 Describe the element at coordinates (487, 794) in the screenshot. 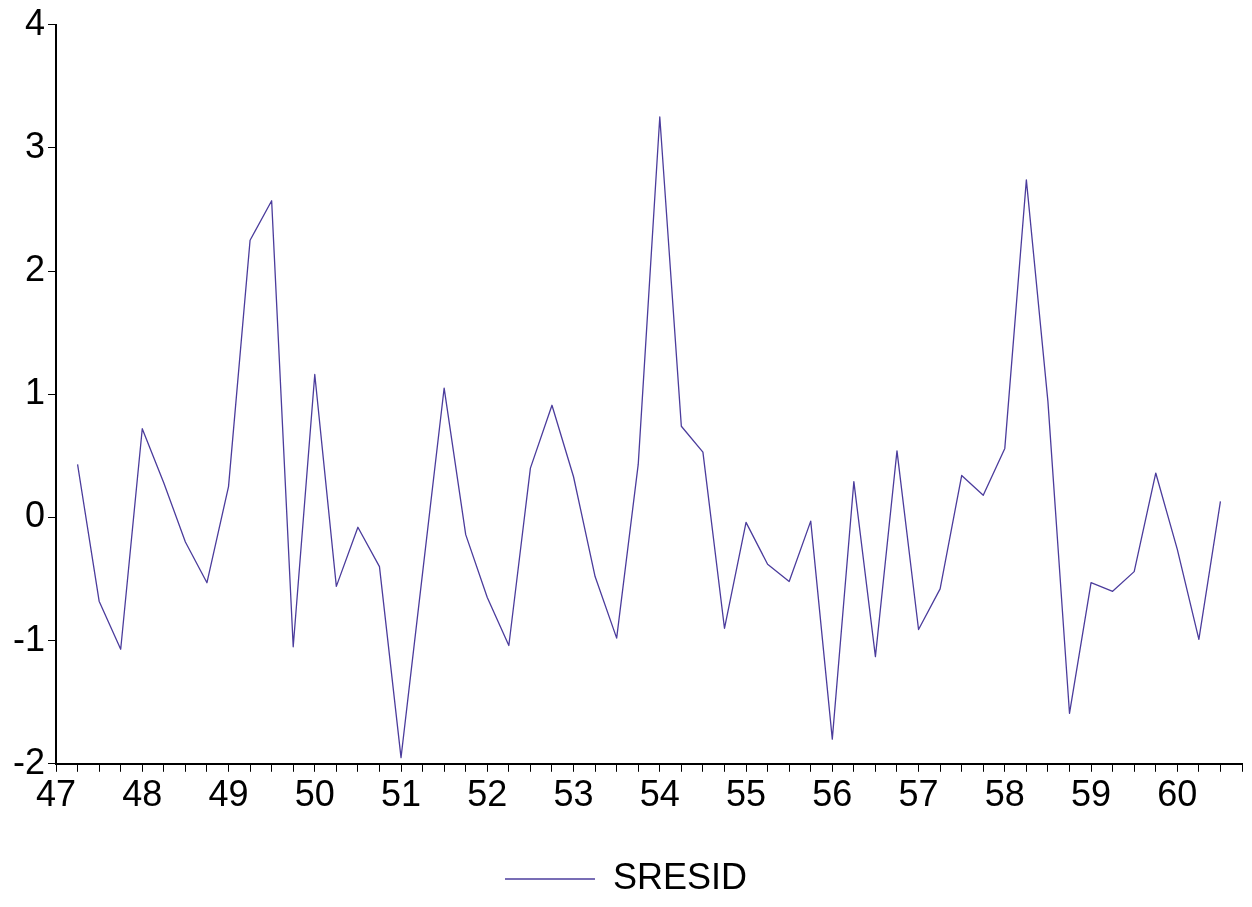

I see `x-tick-label: 52` at that location.